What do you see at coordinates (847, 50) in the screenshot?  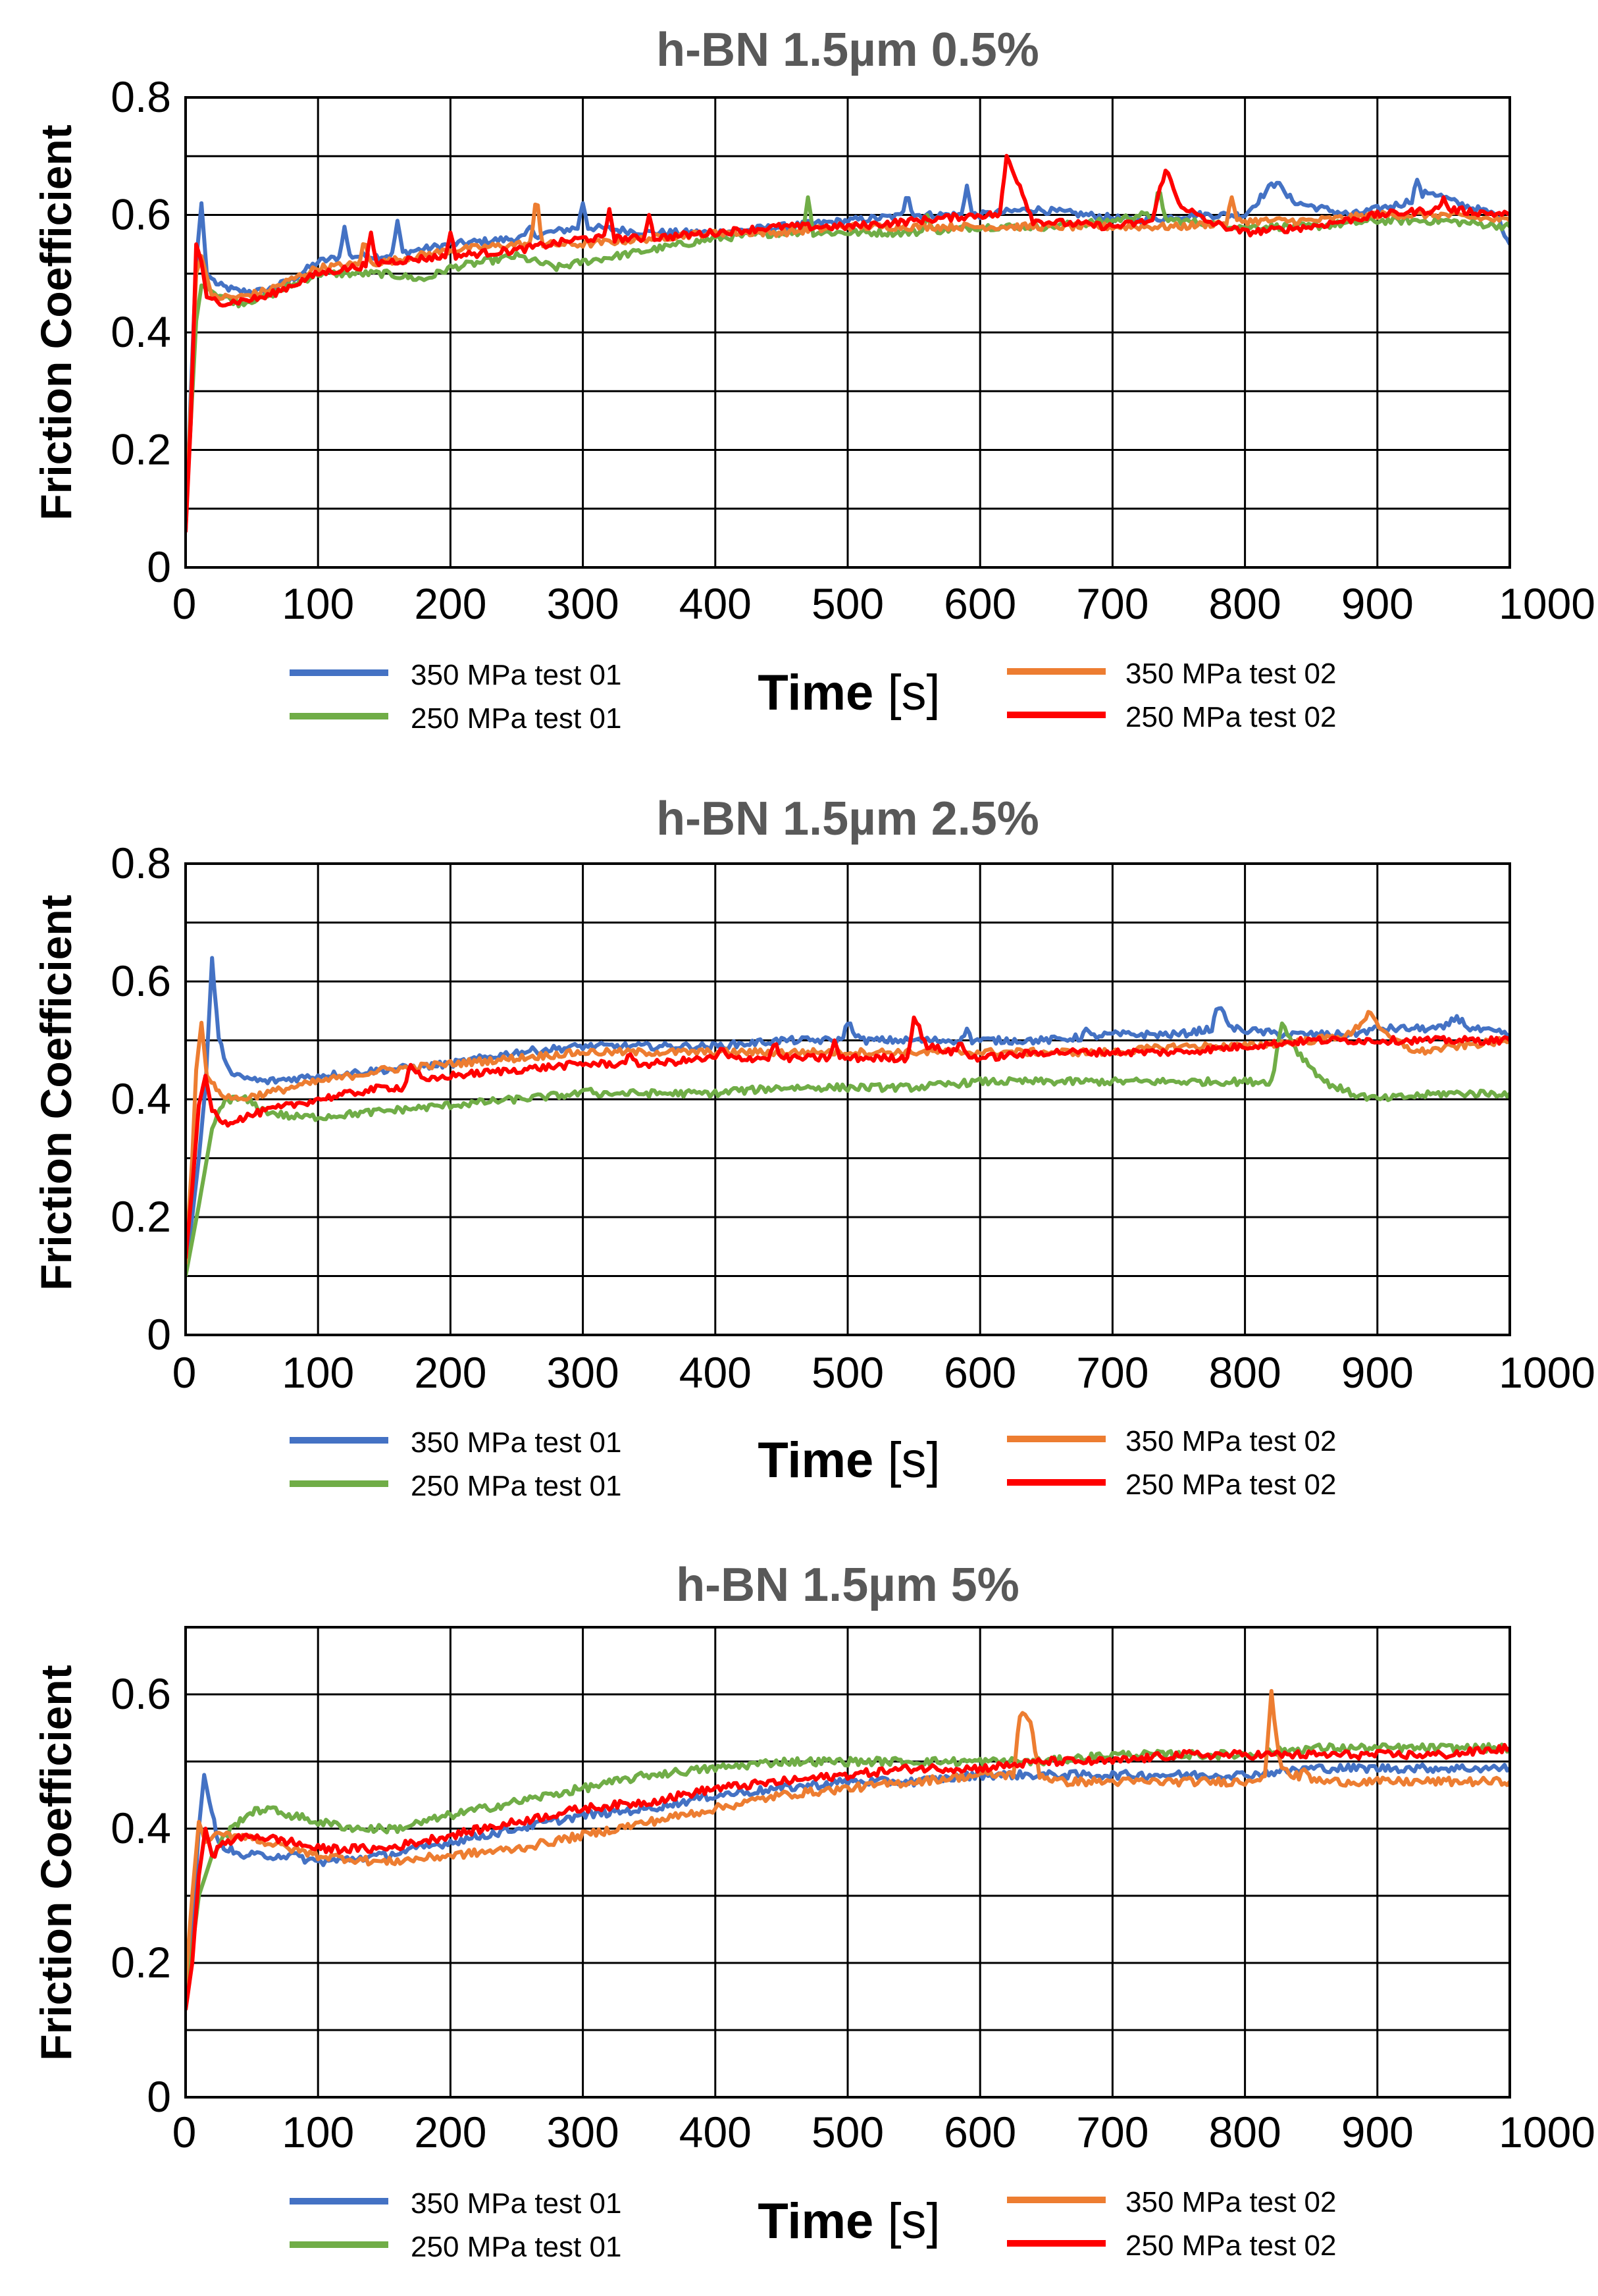 I see `chart-title: h-BN 1.5µm 0.5%` at bounding box center [847, 50].